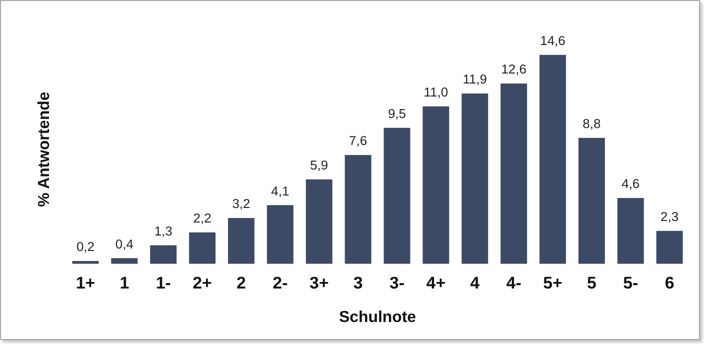 The image size is (704, 344). Describe the element at coordinates (514, 283) in the screenshot. I see `x-tick-label: 4-` at that location.